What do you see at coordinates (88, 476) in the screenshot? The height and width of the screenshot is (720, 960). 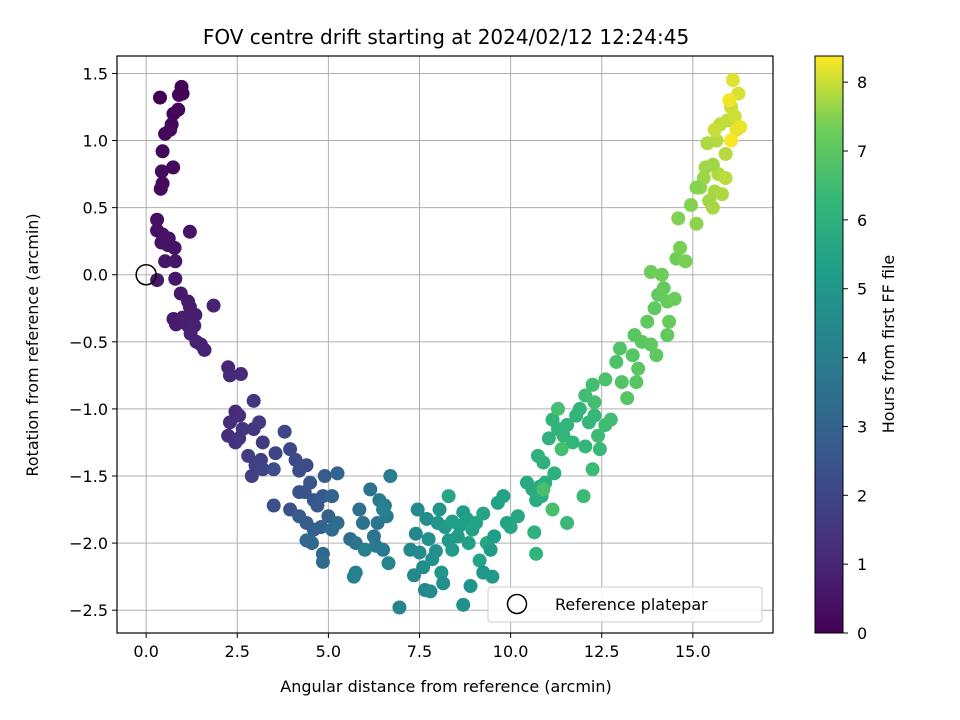 I see `y-tick-label: −1.5` at bounding box center [88, 476].